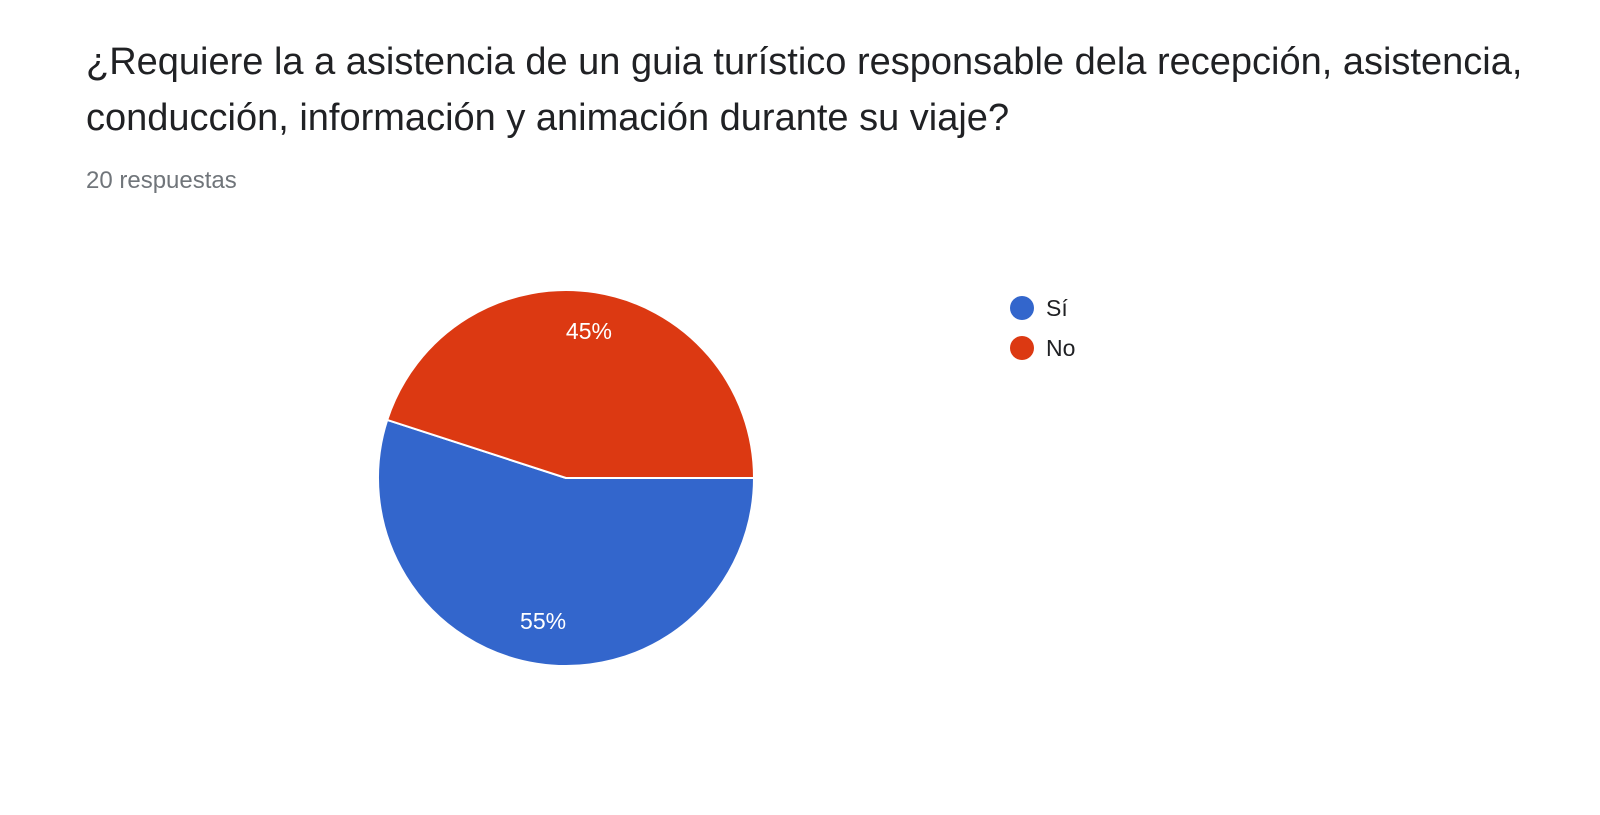 The image size is (1600, 815). Describe the element at coordinates (589, 331) in the screenshot. I see `slice-label-no: 45%` at that location.